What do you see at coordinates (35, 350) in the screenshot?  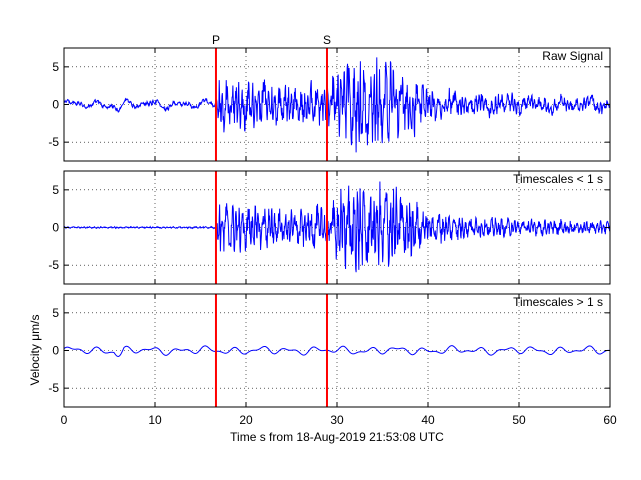 I see `y-axis-label: Velocity μm/s` at bounding box center [35, 350].